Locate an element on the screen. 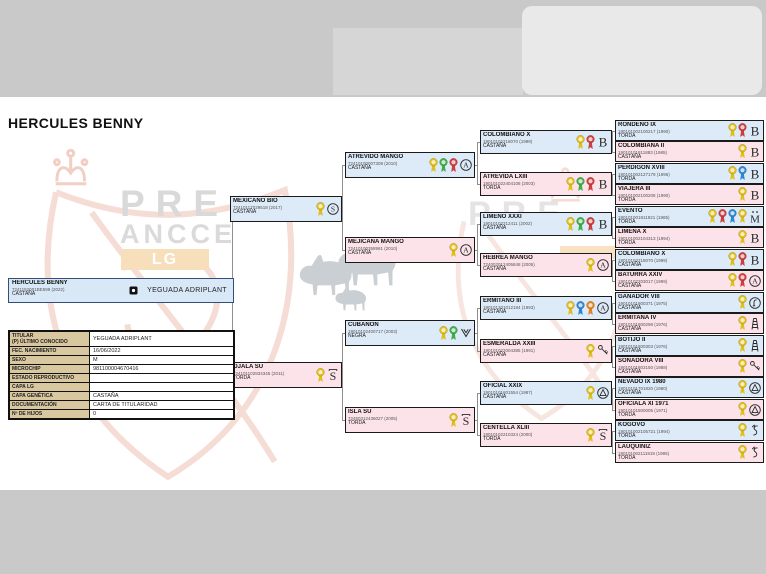  info-table-label: CAPA LG is located at coordinates (50, 387).